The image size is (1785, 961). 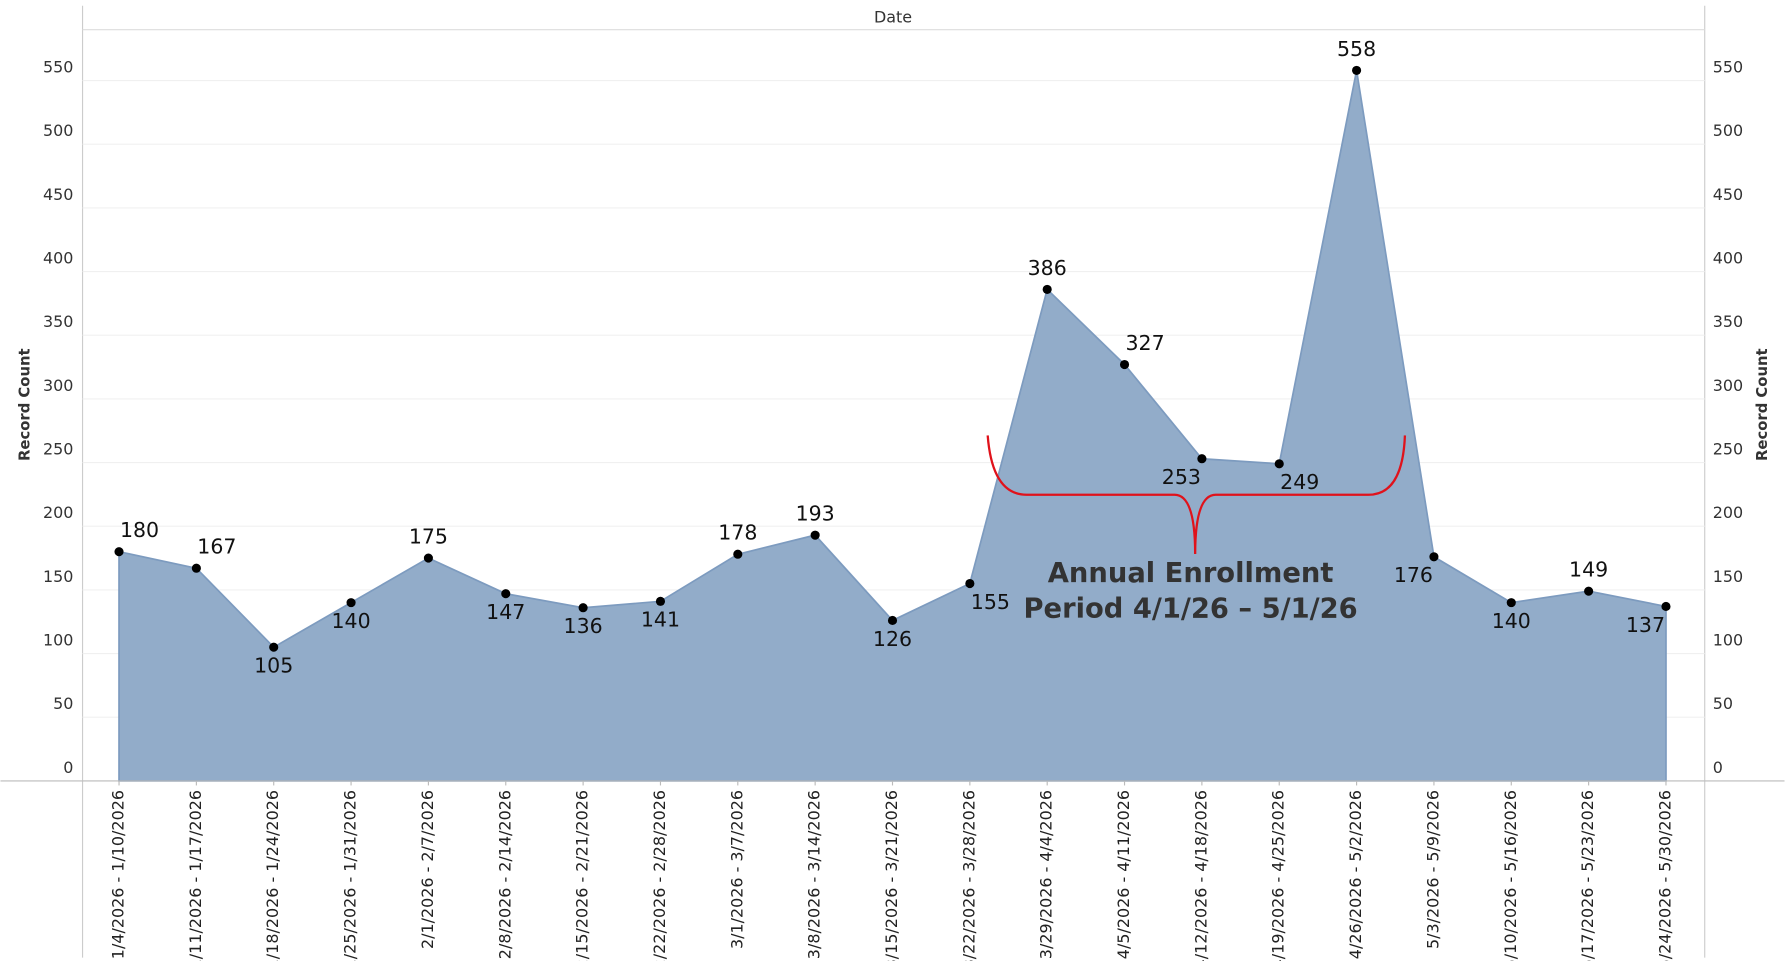 I want to click on value-label: 558, so click(x=1356, y=49).